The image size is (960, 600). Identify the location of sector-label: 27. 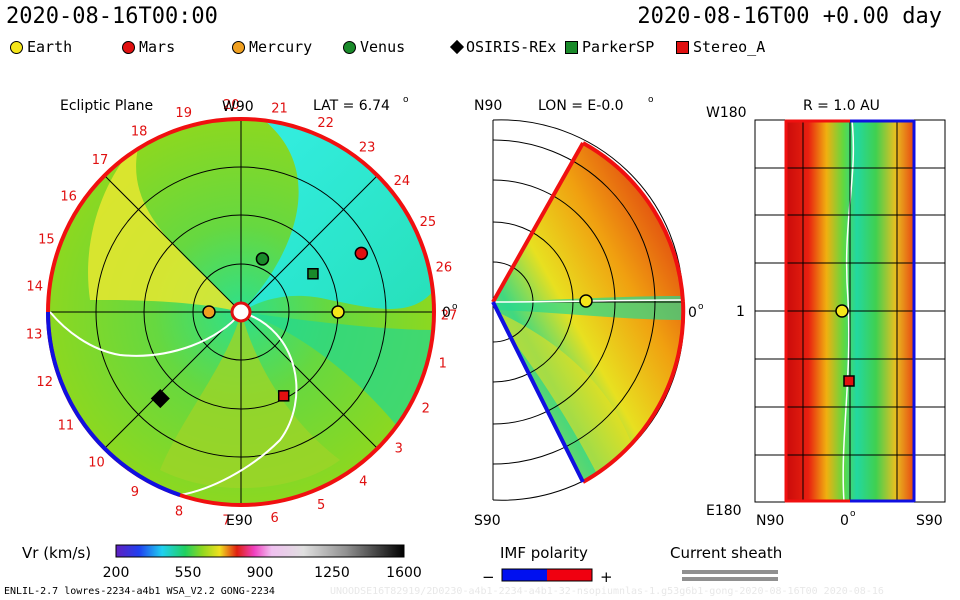
(449, 315).